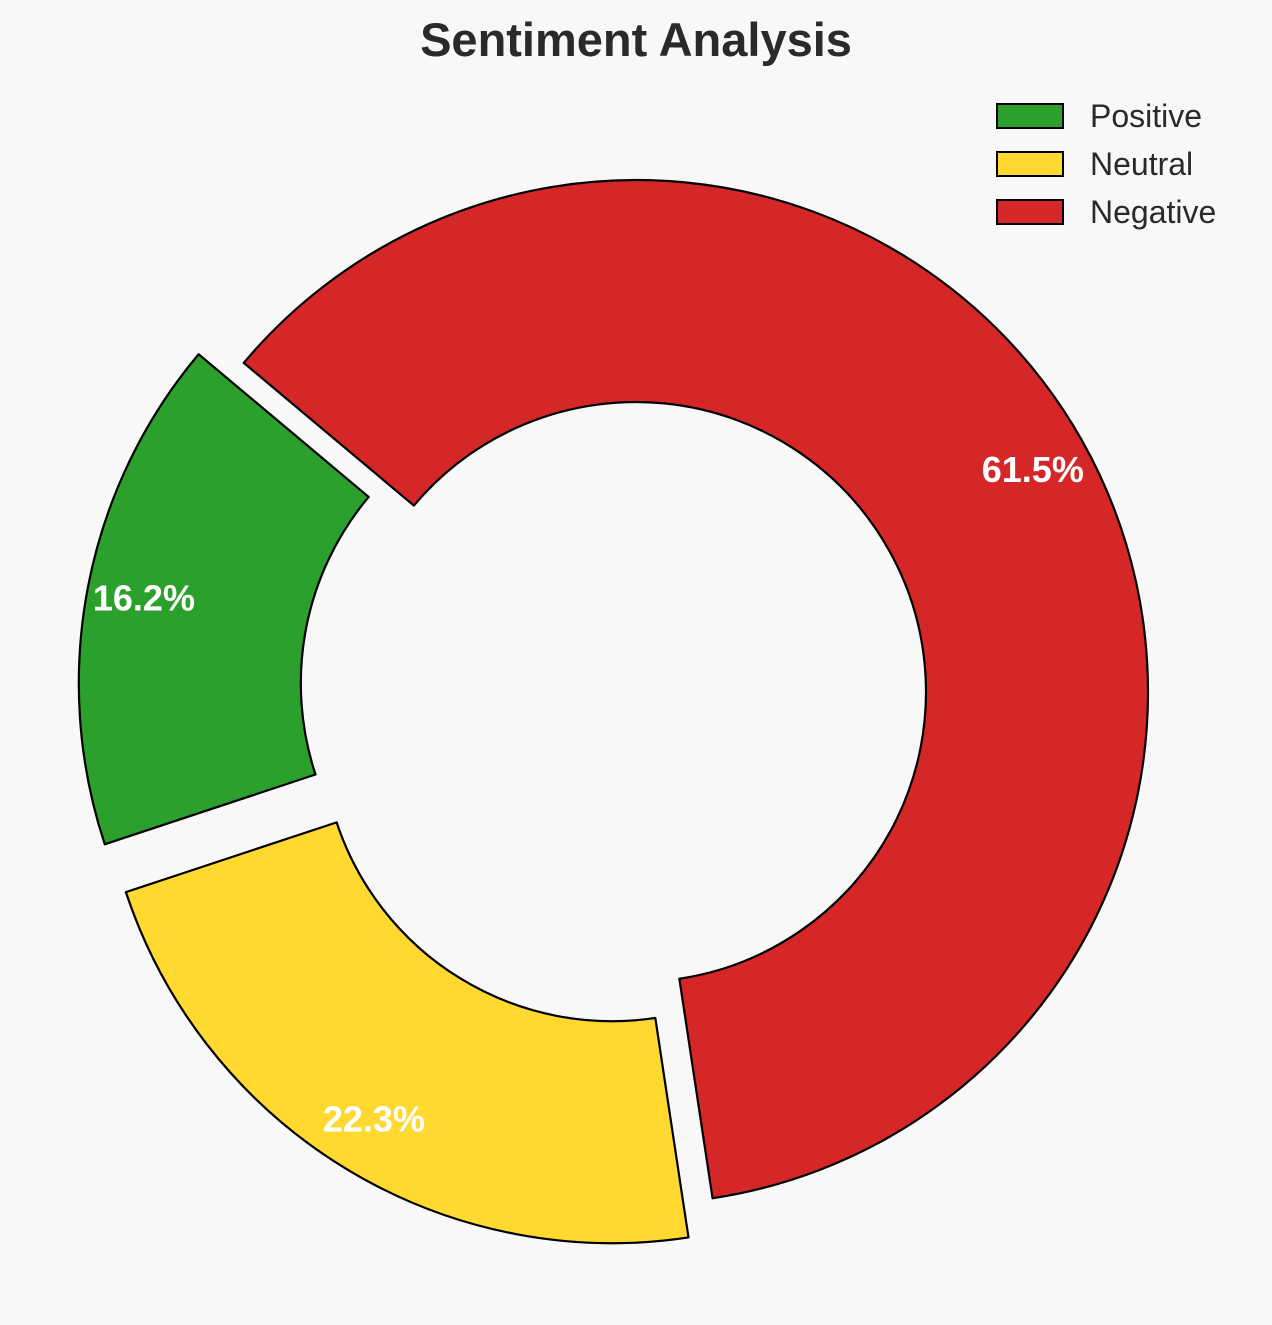  Describe the element at coordinates (1033, 469) in the screenshot. I see `slice-label-negative: 61.5%` at that location.